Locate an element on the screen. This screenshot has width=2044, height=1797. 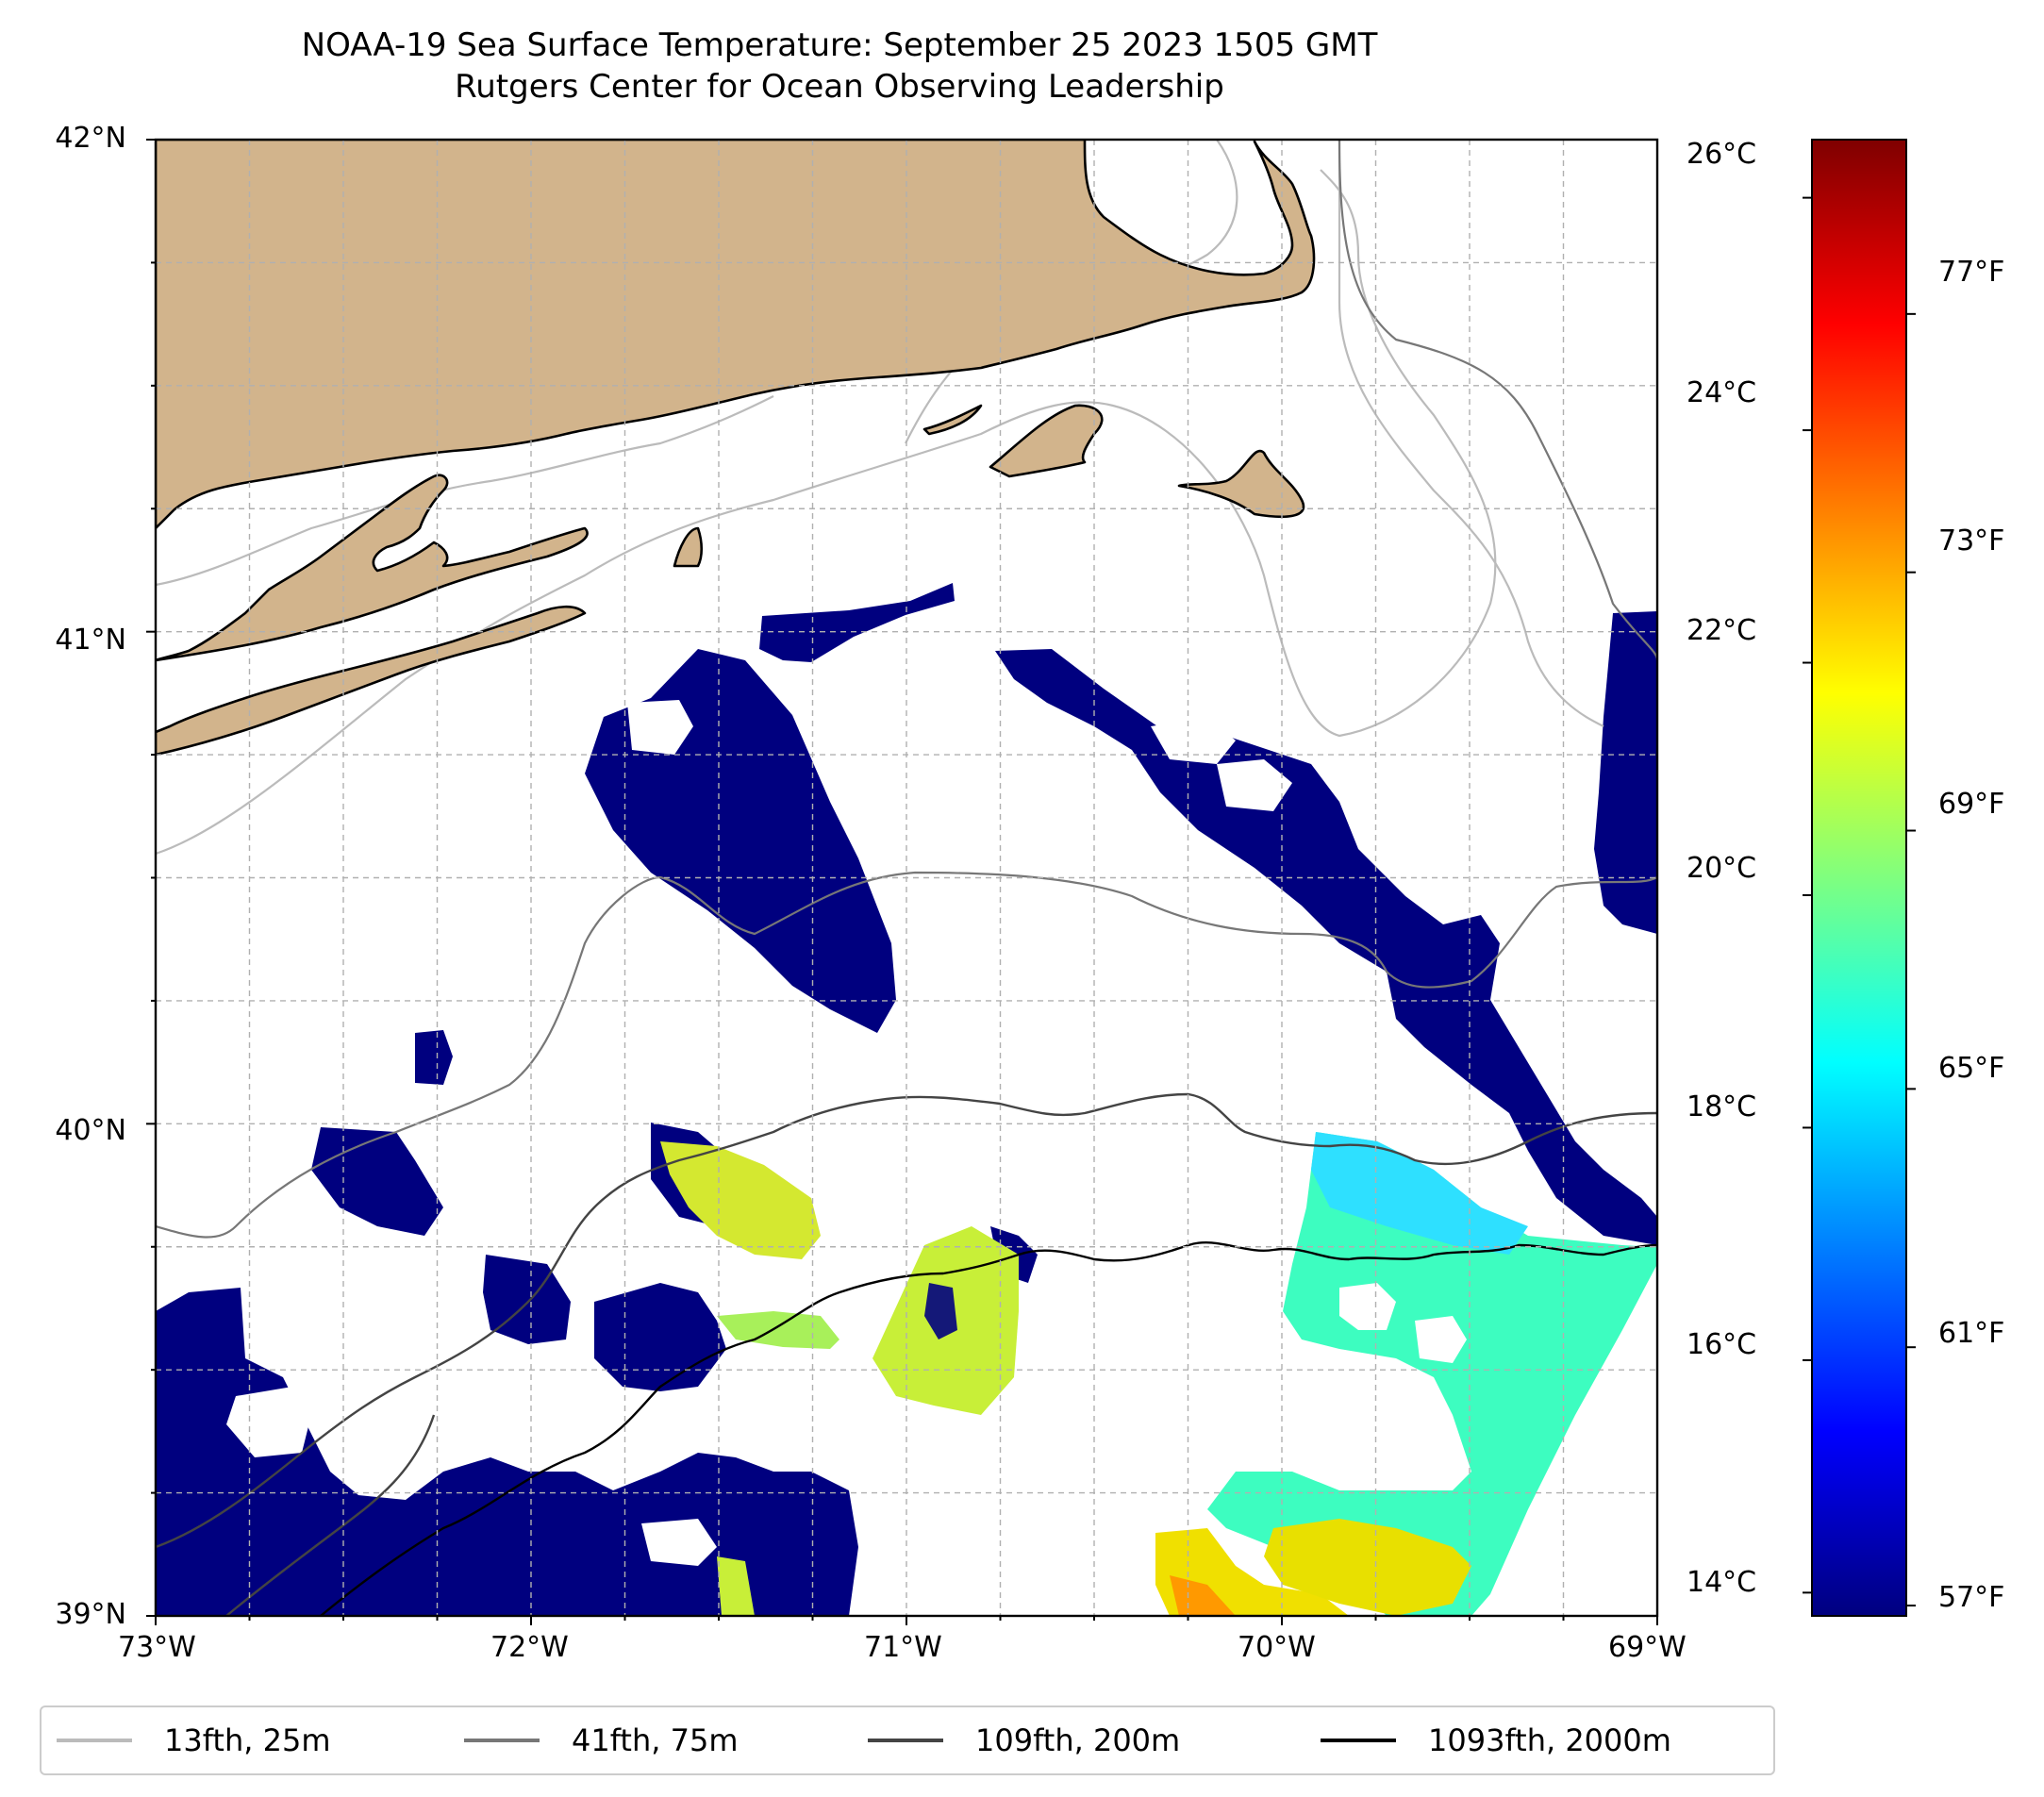
colorbar-celsius-label: 22°C is located at coordinates (1722, 630).